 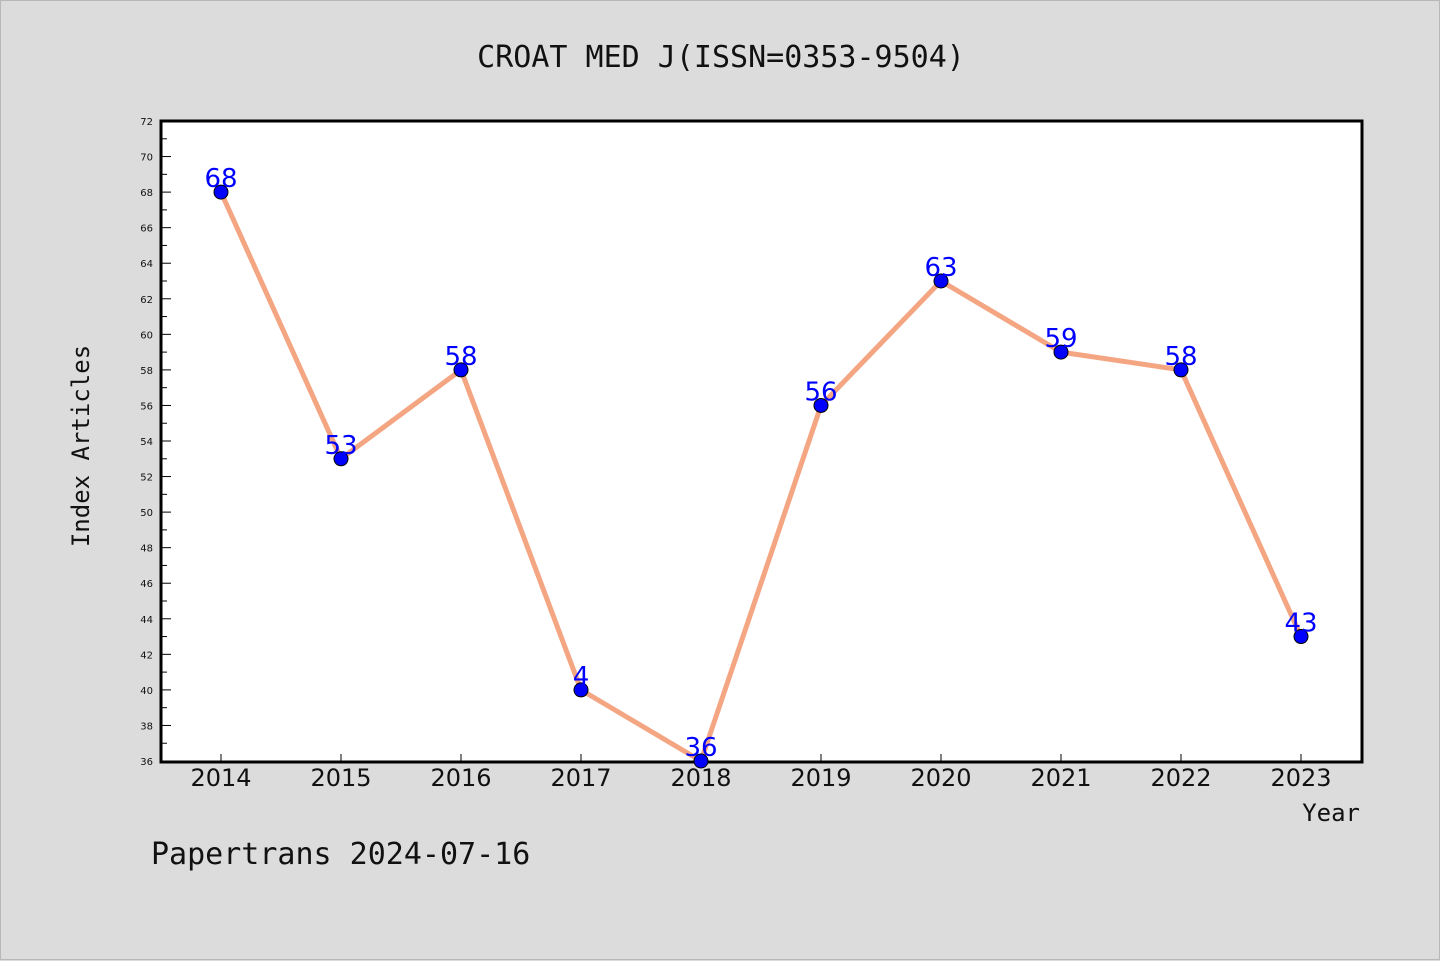 What do you see at coordinates (940, 778) in the screenshot?
I see `x-tick-label: 2020` at bounding box center [940, 778].